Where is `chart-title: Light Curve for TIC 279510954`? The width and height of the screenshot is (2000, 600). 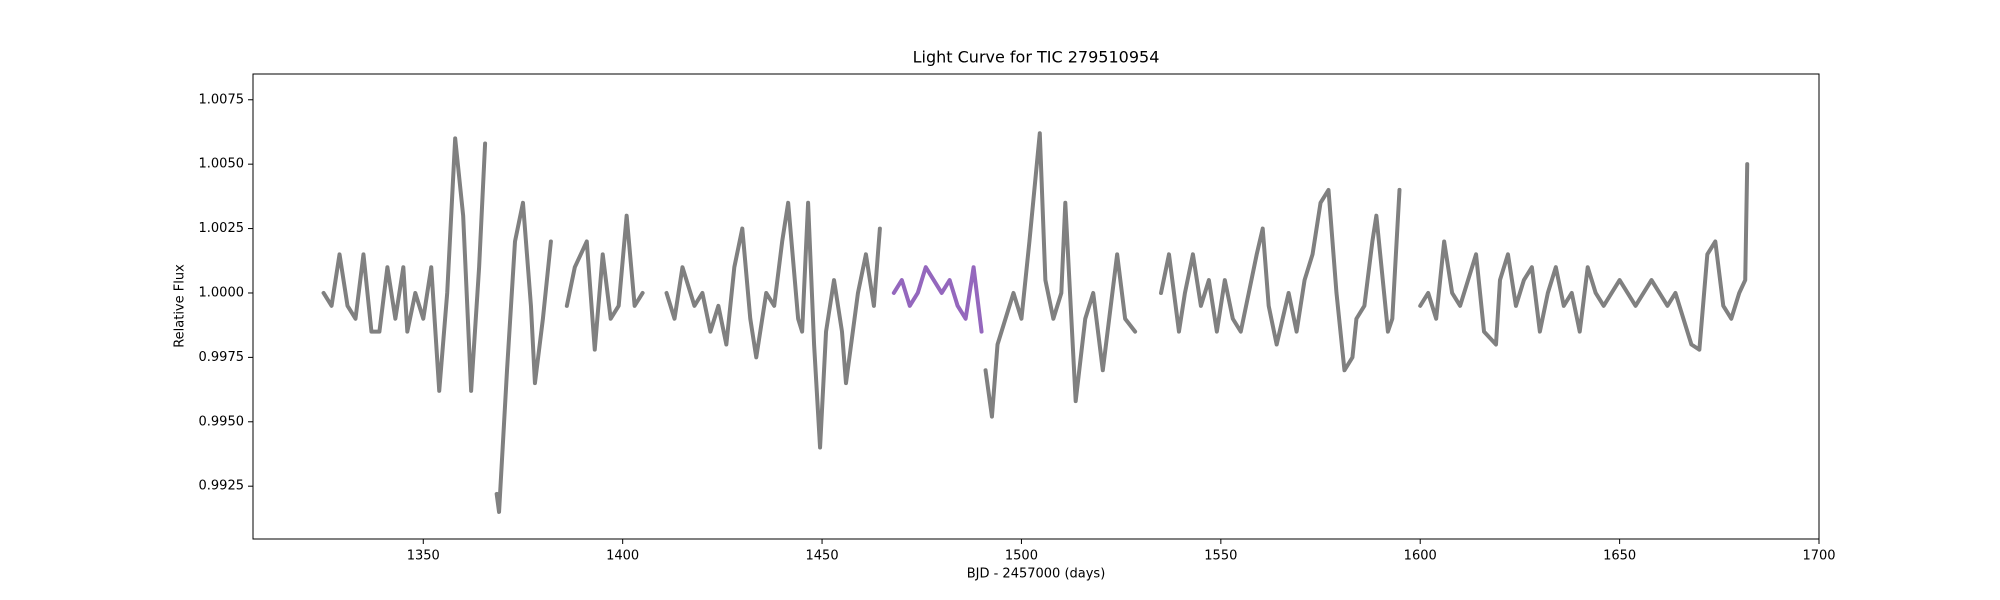 chart-title: Light Curve for TIC 279510954 is located at coordinates (1036, 57).